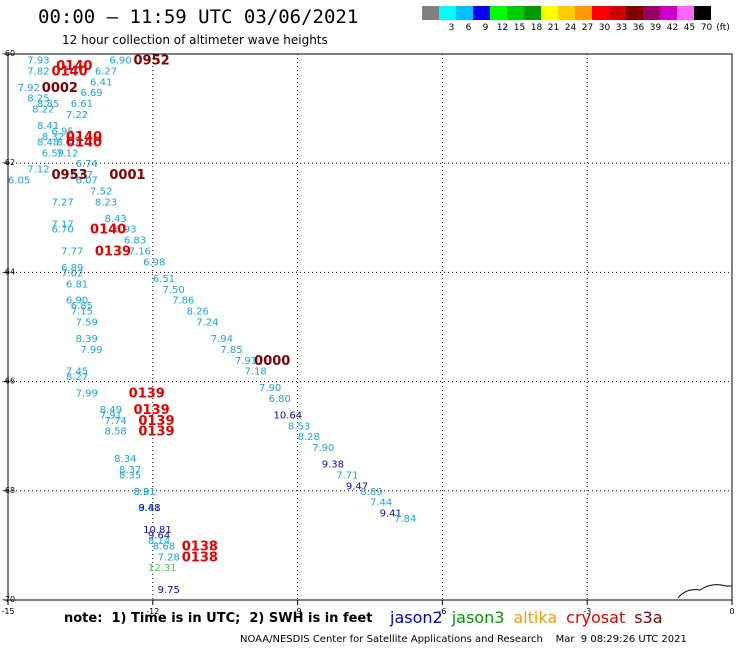  Describe the element at coordinates (69, 175) in the screenshot. I see `time-label: 0953` at that location.